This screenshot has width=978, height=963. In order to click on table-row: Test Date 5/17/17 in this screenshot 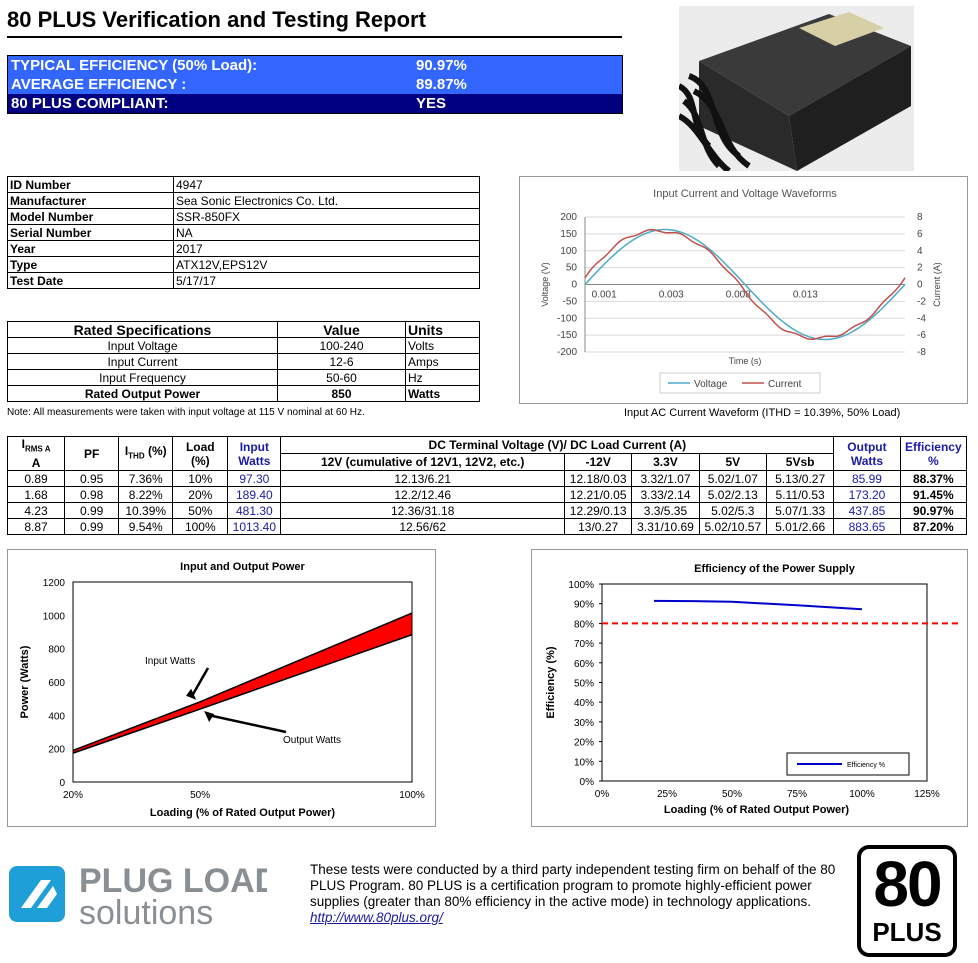, I will do `click(243, 280)`.